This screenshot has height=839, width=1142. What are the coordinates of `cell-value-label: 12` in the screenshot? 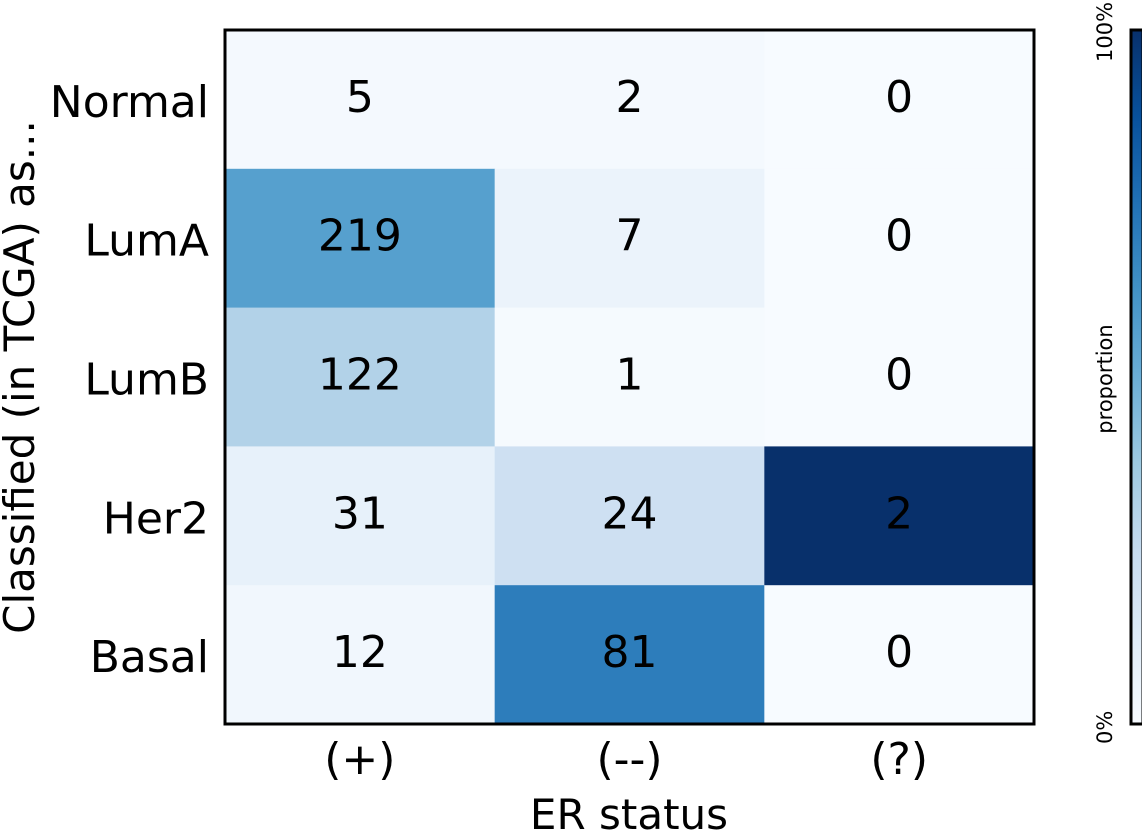 It's located at (360, 652).